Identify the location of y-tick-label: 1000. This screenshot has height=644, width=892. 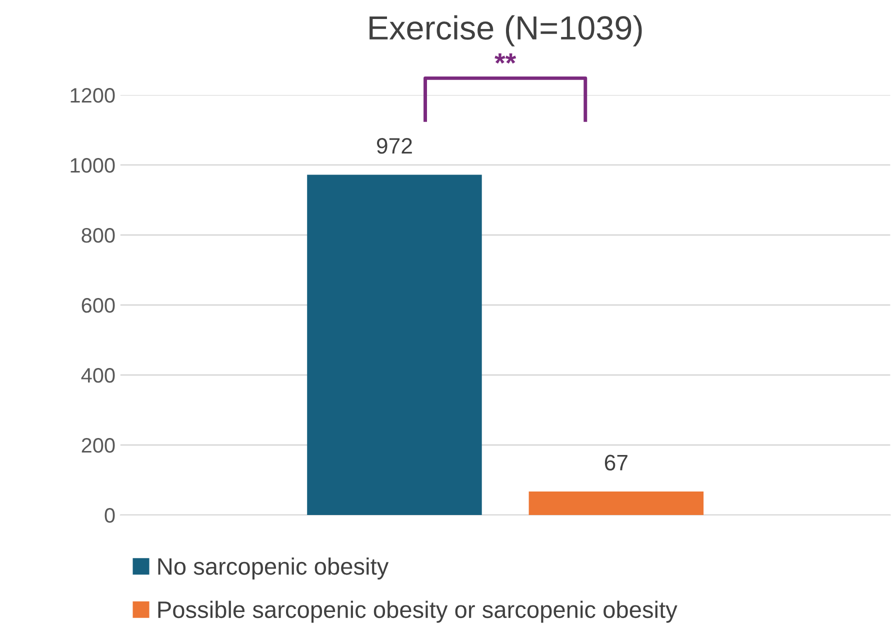
(92, 165).